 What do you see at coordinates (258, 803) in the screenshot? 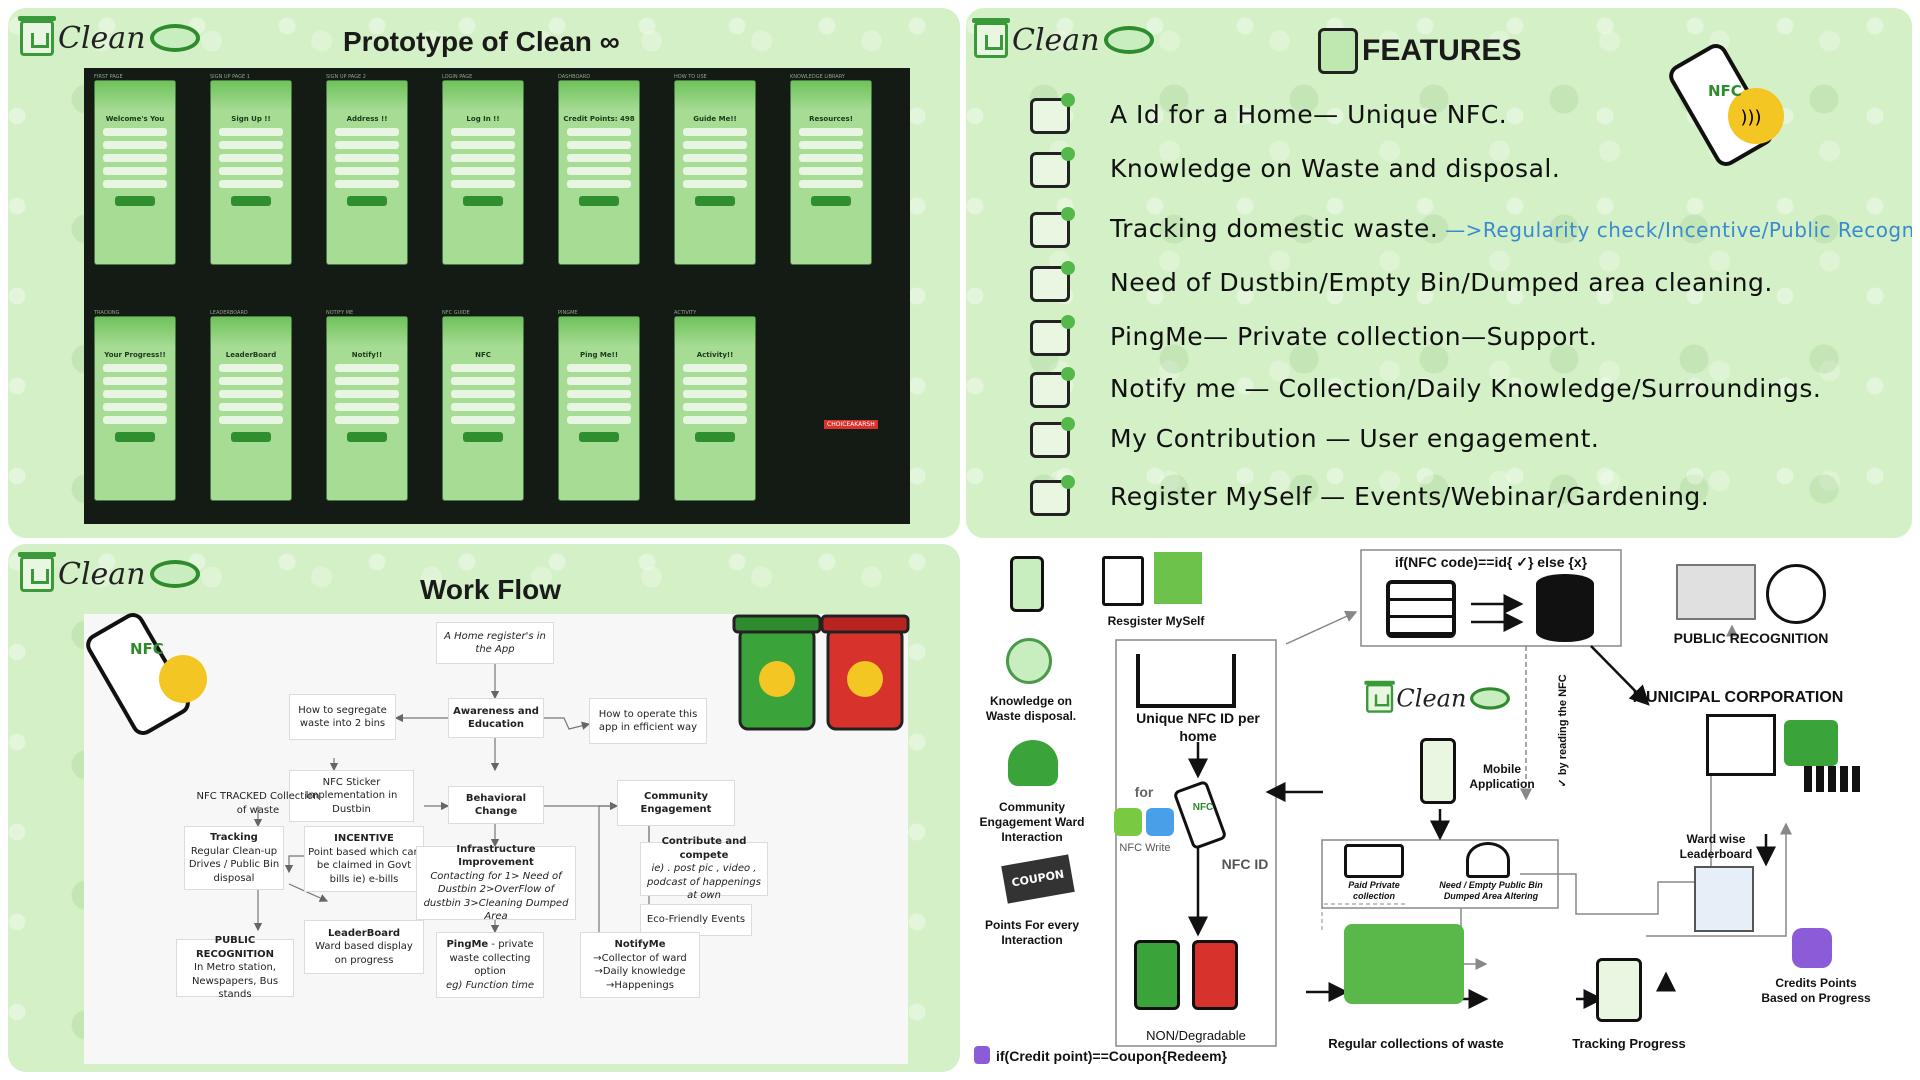
I see `node-nfc-tracked: NFC TRACKED Collection of waste` at bounding box center [258, 803].